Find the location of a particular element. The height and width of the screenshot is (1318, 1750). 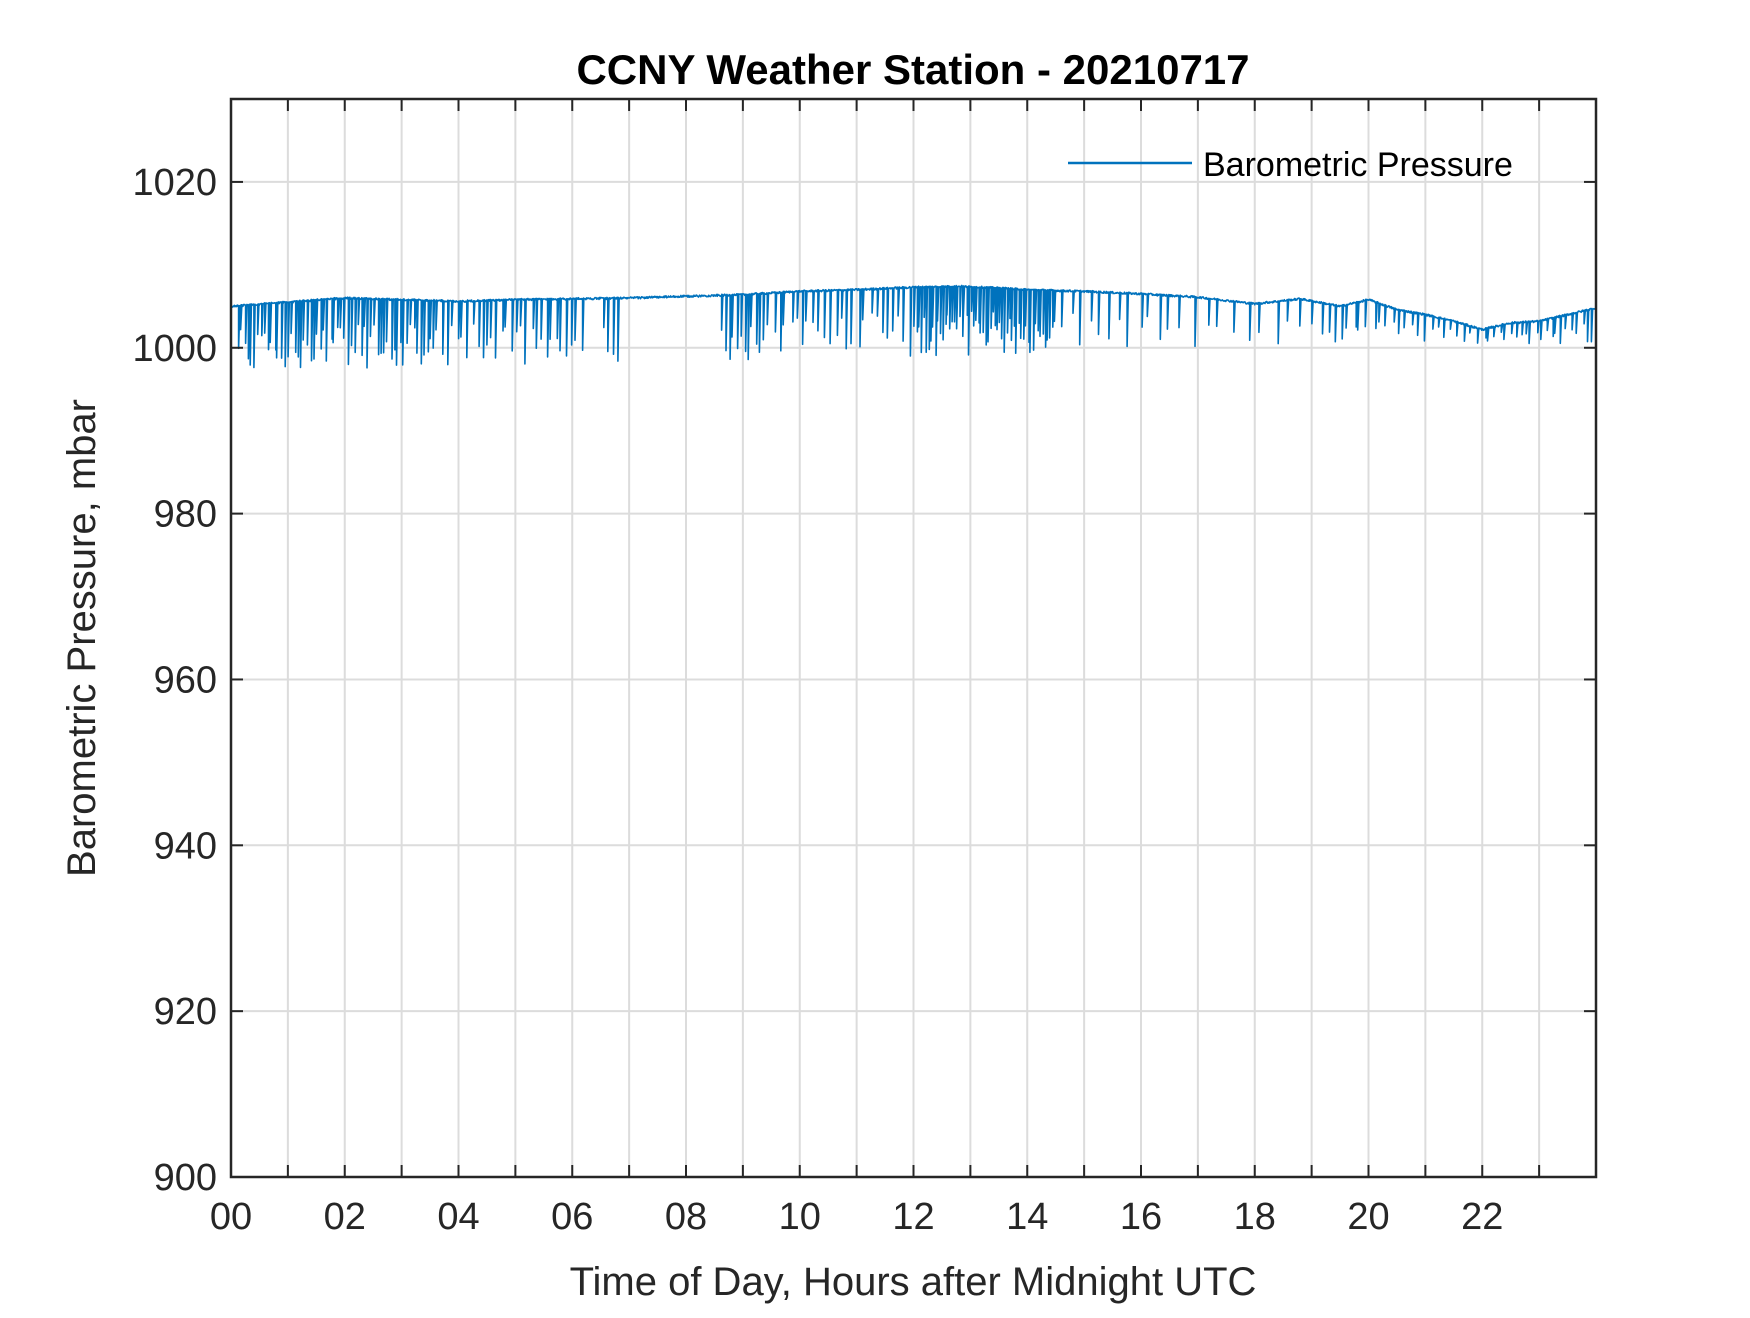

y-tick-label: 920 is located at coordinates (185, 1012).